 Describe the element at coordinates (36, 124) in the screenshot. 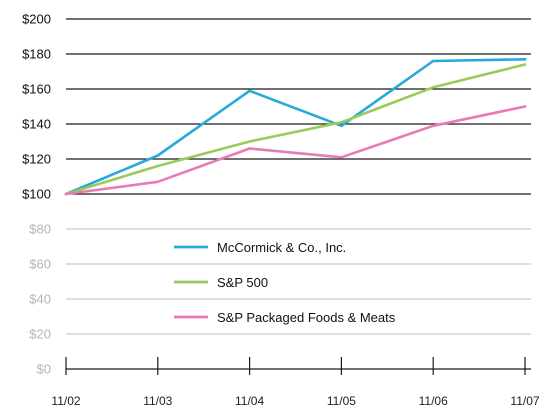

I see `y-tick-label: $140` at that location.